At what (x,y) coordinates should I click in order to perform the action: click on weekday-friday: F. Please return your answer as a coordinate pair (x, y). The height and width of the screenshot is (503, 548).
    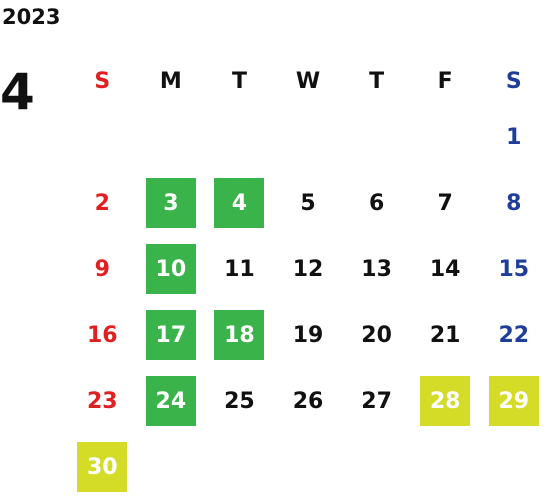
    Looking at the image, I should click on (445, 81).